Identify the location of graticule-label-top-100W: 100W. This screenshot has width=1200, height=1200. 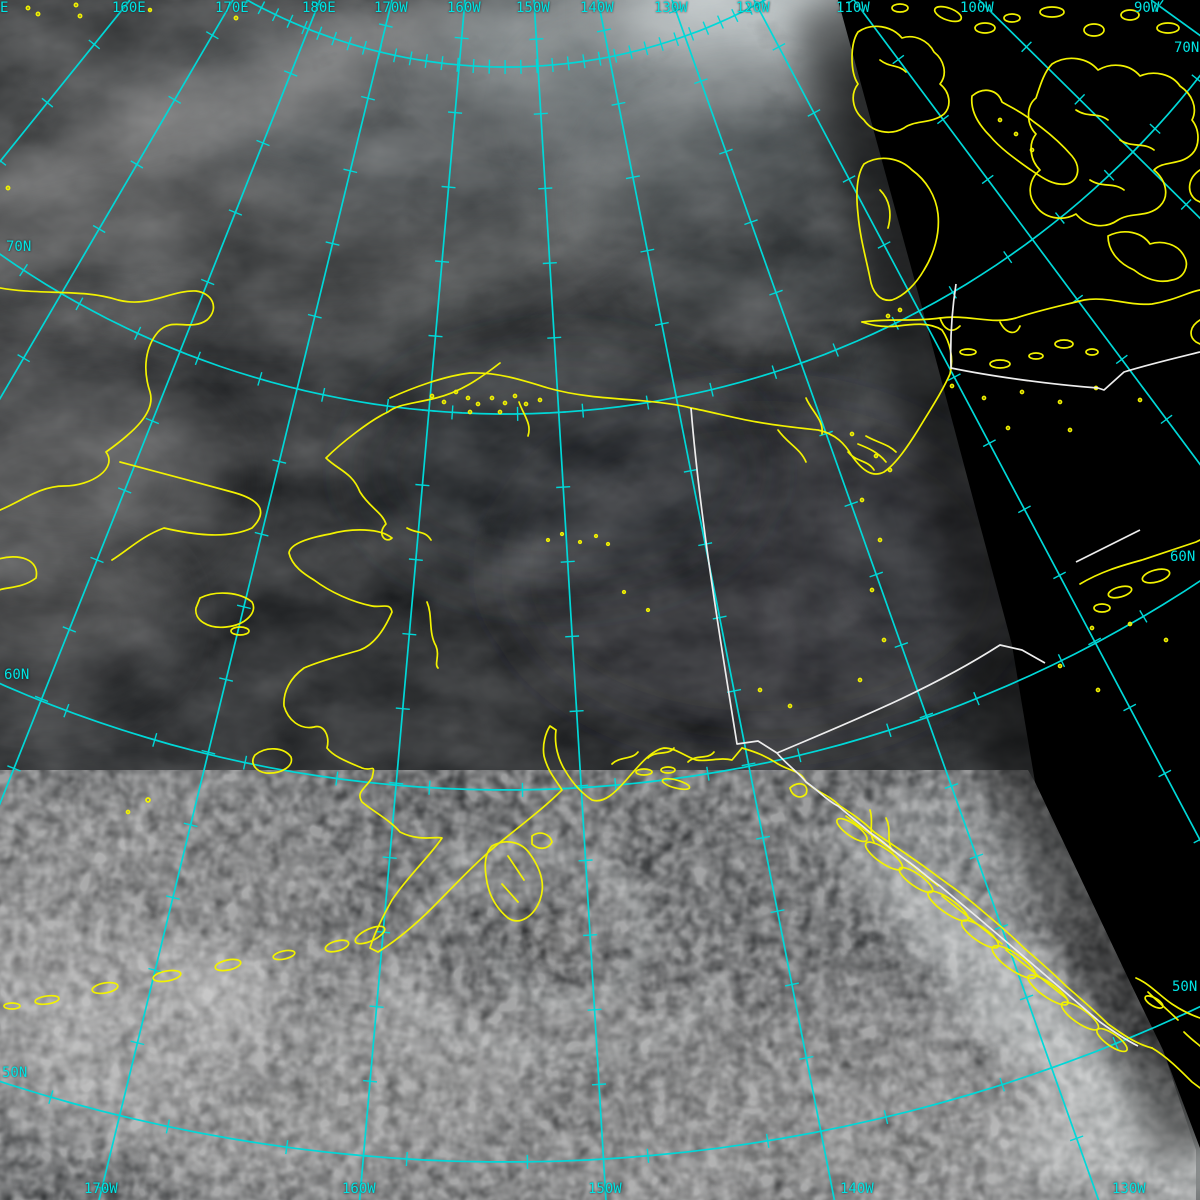
(977, 8).